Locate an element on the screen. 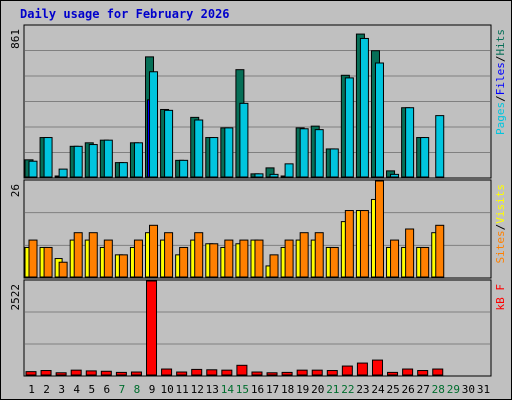 The height and width of the screenshot is (400, 512). day-label: 31 is located at coordinates (483, 389).